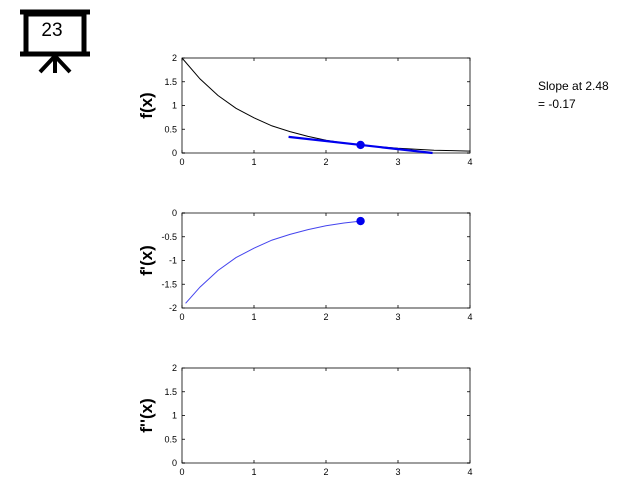 This screenshot has height=482, width=636. Describe the element at coordinates (360, 145) in the screenshot. I see `plot-1-marker-point` at that location.